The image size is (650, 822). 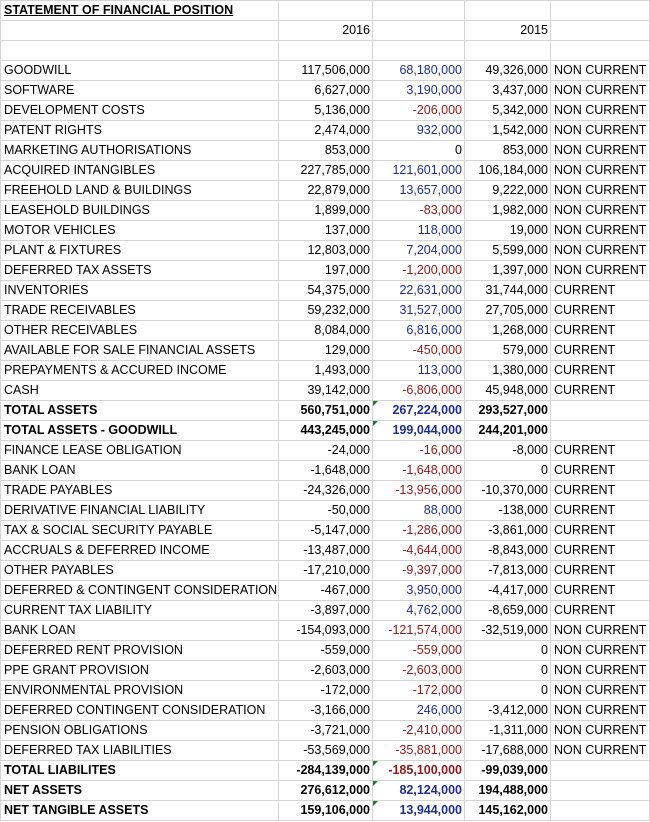 I want to click on value-2015: 145,162,000, so click(x=507, y=810).